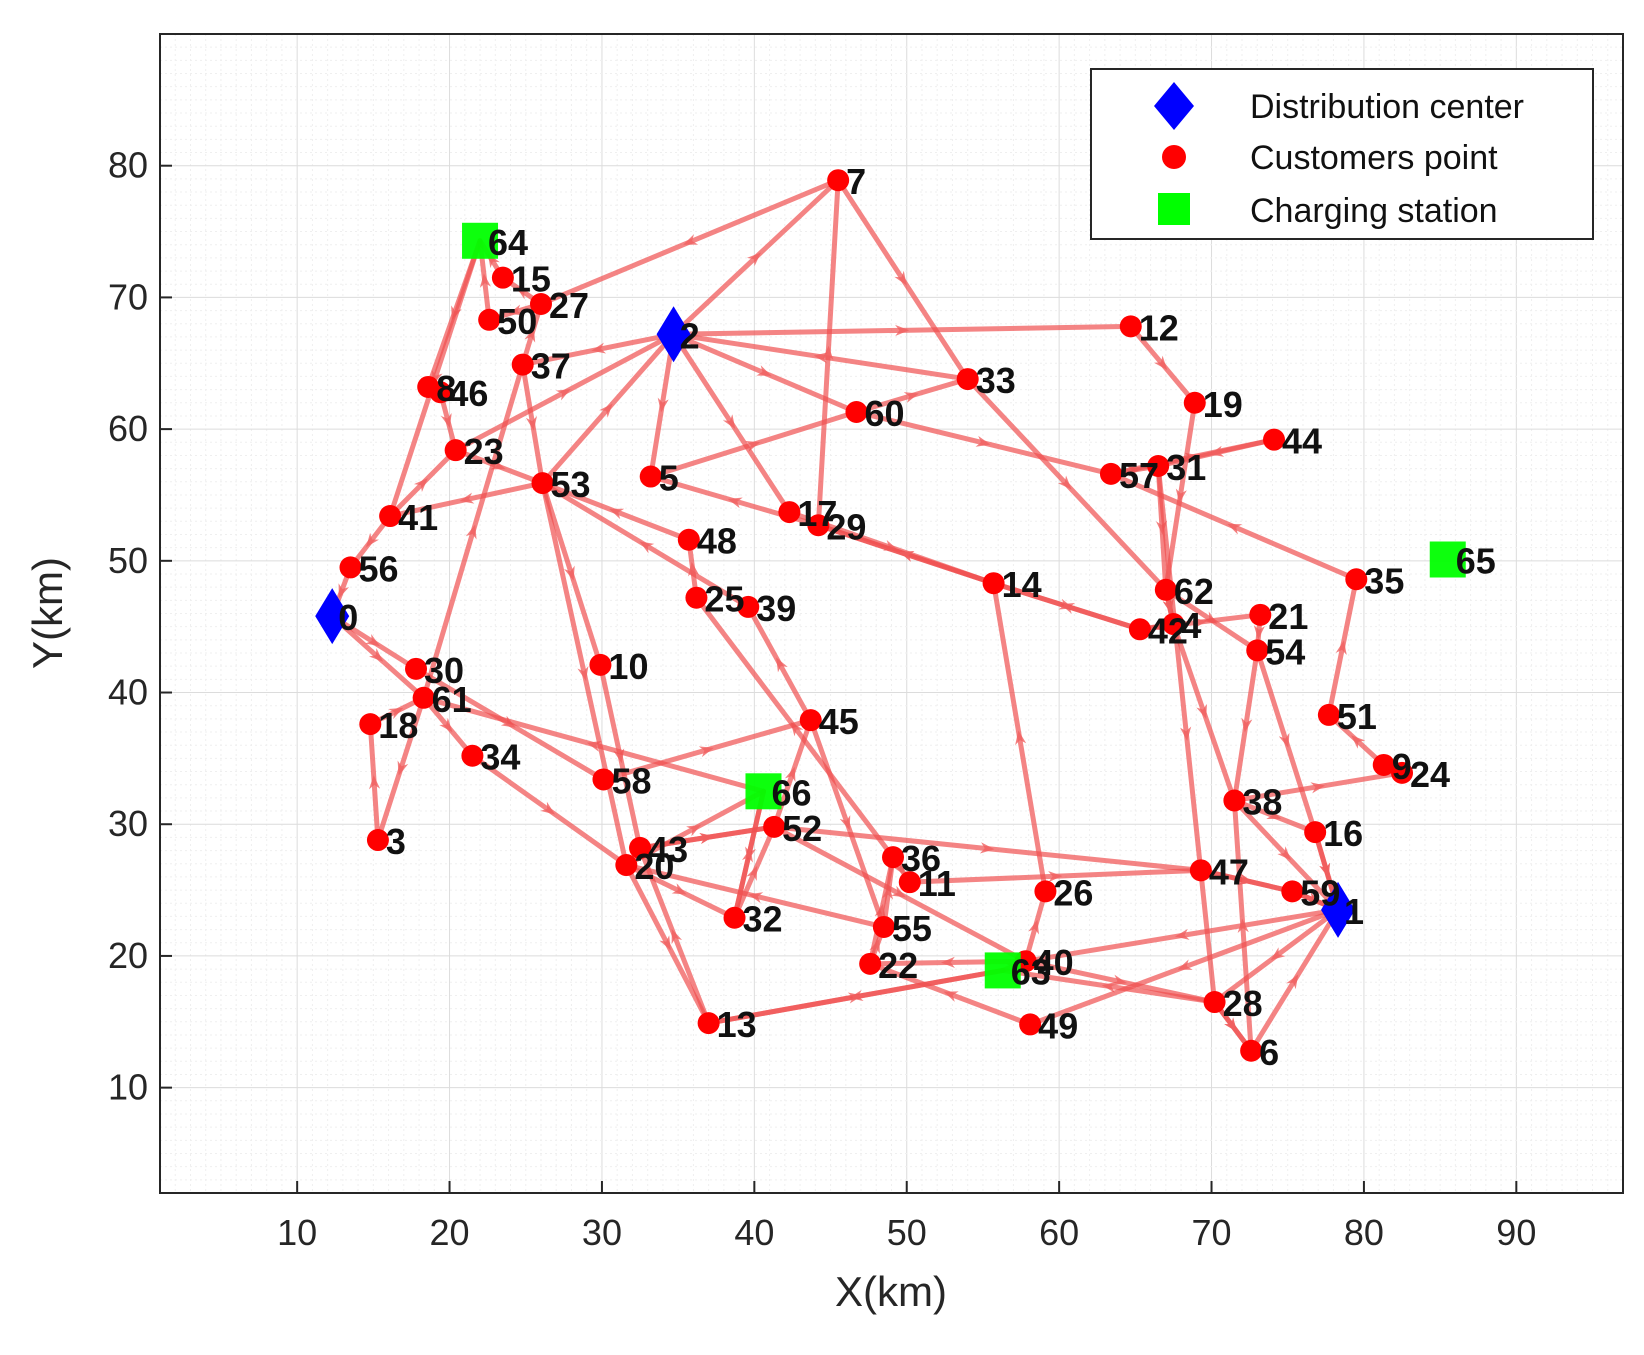 Image resolution: width=1644 pixels, height=1355 pixels. Describe the element at coordinates (378, 568) in the screenshot. I see `point-label: 56` at that location.